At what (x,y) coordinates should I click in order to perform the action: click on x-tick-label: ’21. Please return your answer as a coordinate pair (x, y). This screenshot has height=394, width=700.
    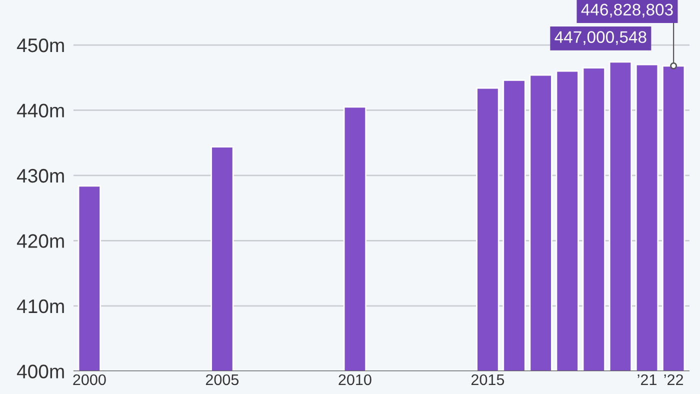
    Looking at the image, I should click on (647, 379).